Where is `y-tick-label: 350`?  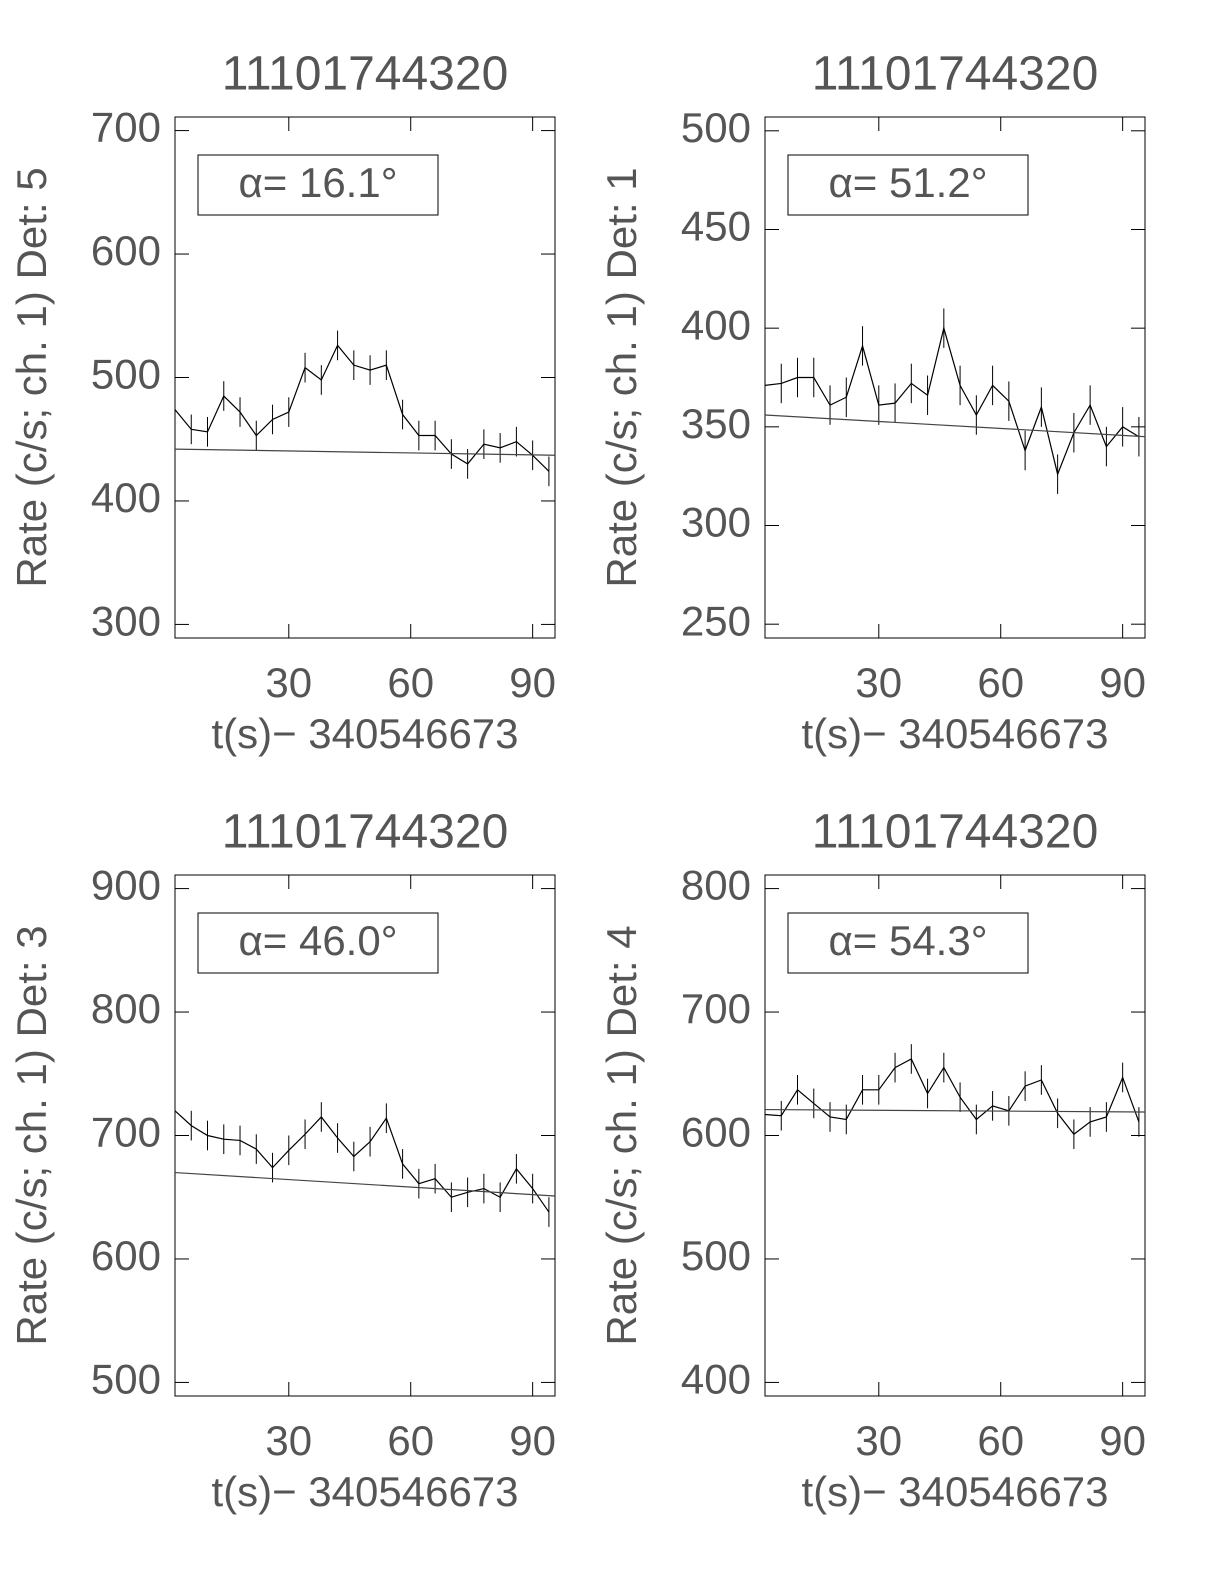 y-tick-label: 350 is located at coordinates (716, 423).